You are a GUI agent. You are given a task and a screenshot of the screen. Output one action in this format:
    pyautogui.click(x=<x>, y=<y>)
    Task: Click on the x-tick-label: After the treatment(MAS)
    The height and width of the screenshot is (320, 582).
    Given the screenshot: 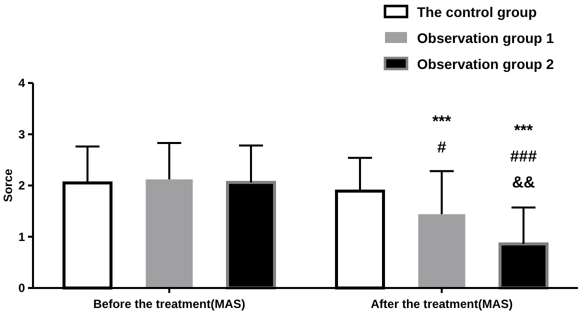 What is the action you would take?
    pyautogui.click(x=441, y=304)
    